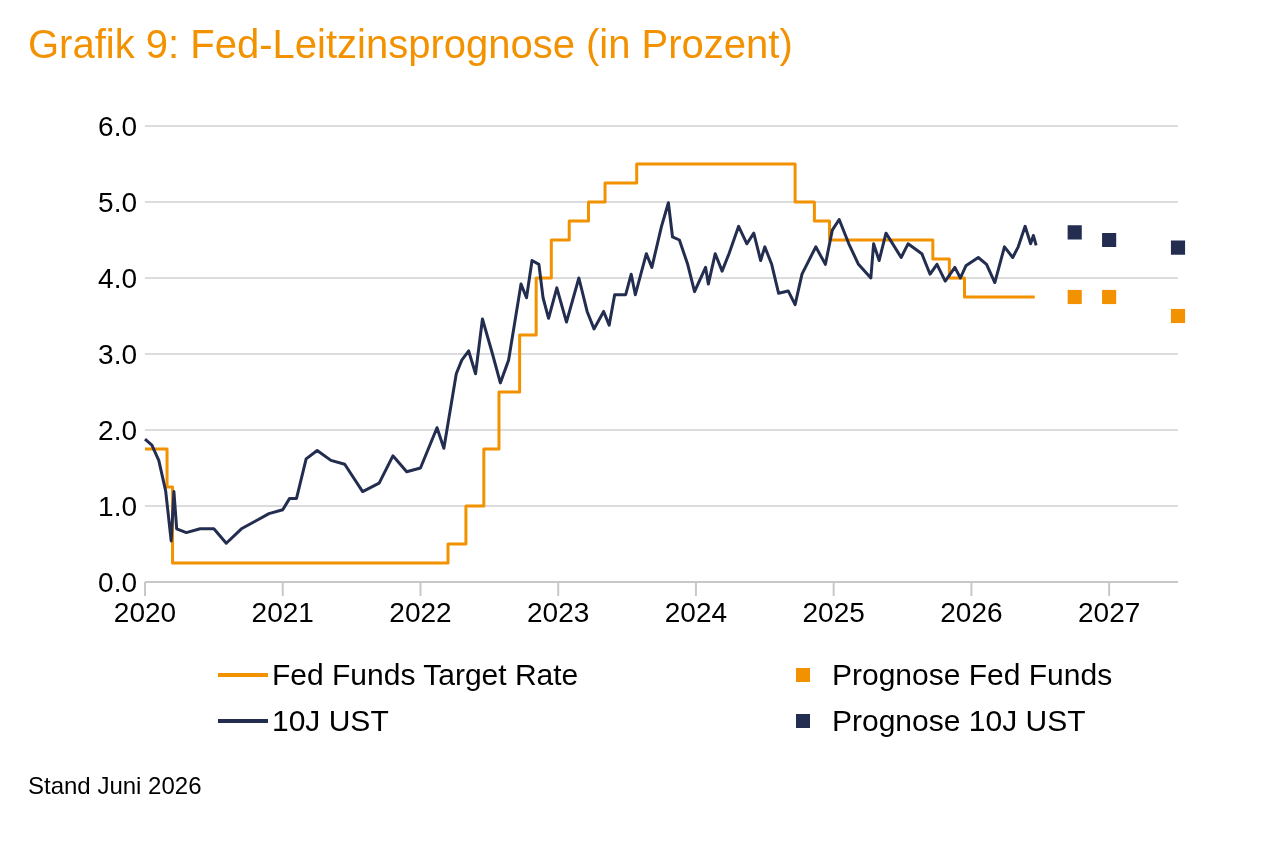 This screenshot has height=850, width=1280. Describe the element at coordinates (117, 354) in the screenshot. I see `y-tick-label: 3.0` at that location.